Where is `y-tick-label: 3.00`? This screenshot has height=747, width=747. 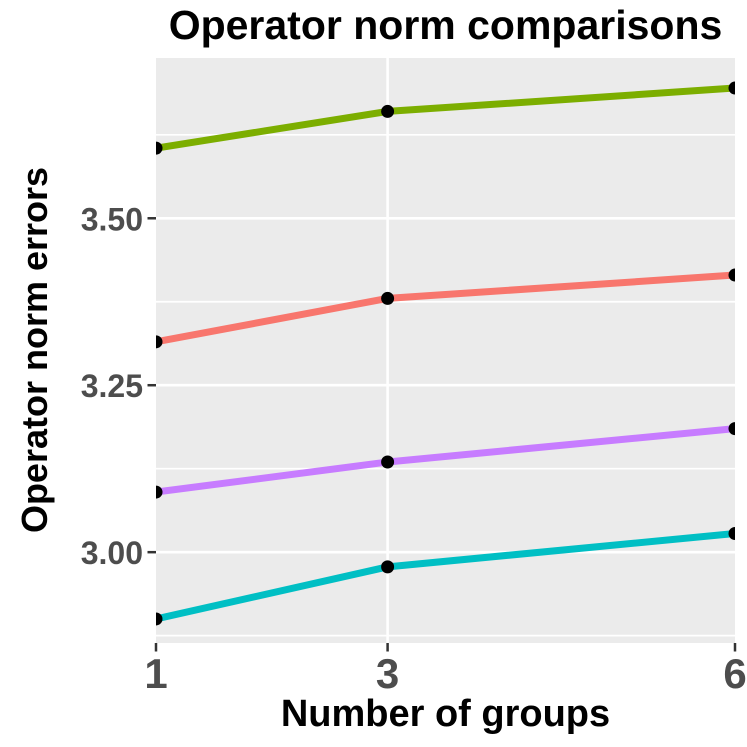 y-tick-label: 3.00 is located at coordinates (112, 553).